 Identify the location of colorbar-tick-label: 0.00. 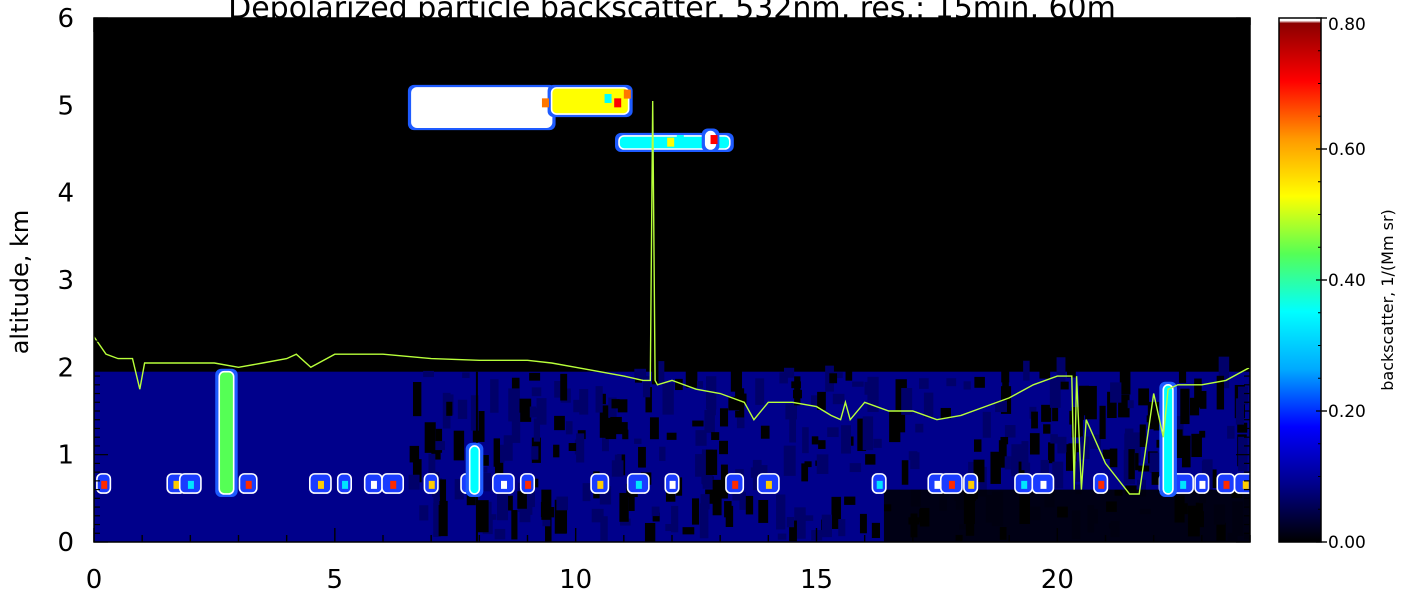
(1347, 543).